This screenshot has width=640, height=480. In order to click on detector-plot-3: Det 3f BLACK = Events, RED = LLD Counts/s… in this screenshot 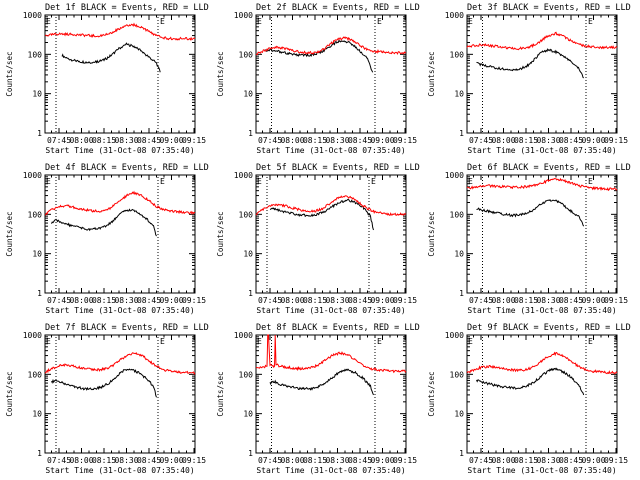, I will do `click(529, 79)`.